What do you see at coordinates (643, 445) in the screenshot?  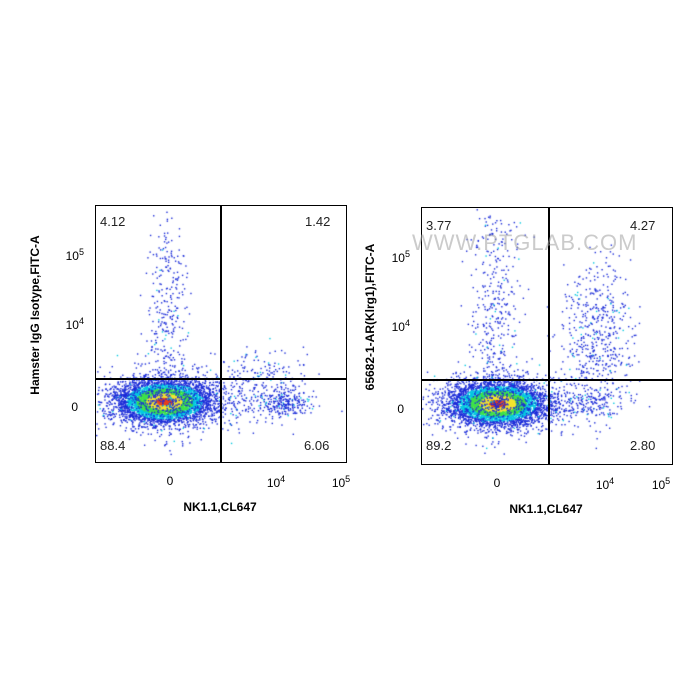 I see `quadrant-lower-right-value: 2.80` at bounding box center [643, 445].